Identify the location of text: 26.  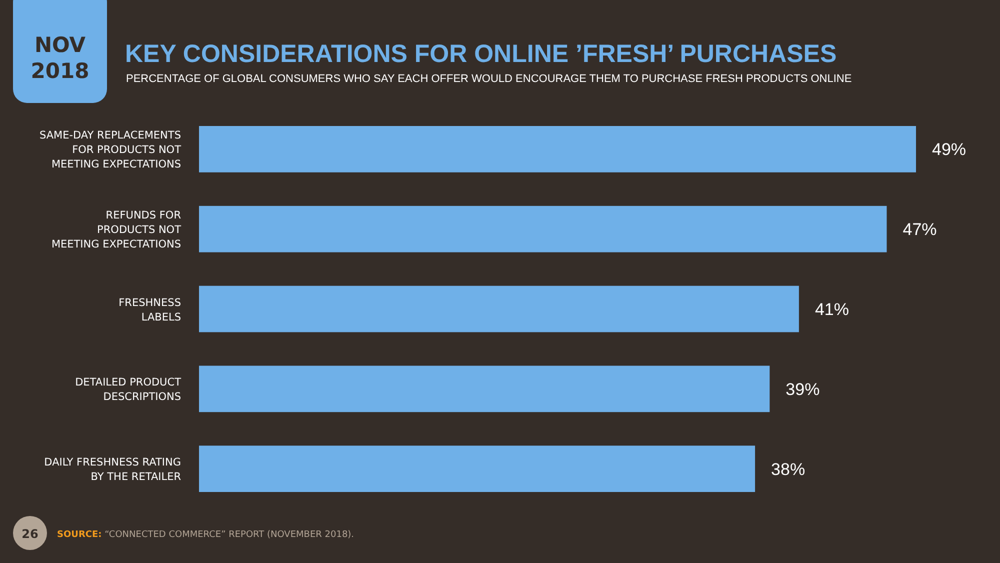
(30, 534).